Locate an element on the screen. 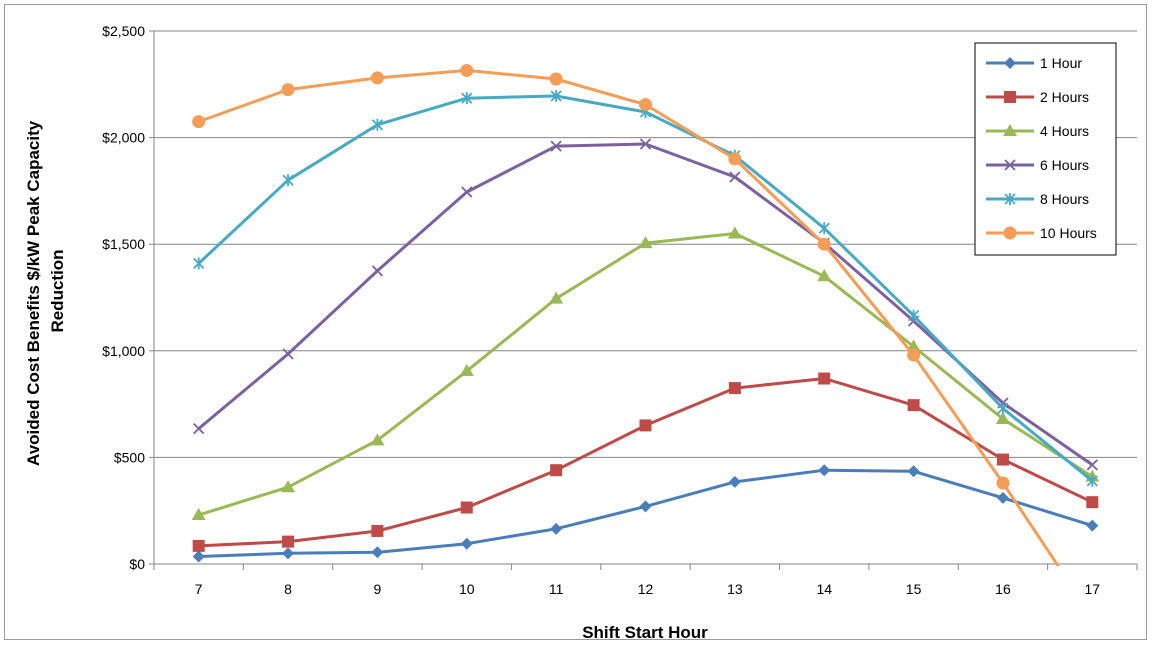  legend-label: 4 Hours is located at coordinates (1064, 131).